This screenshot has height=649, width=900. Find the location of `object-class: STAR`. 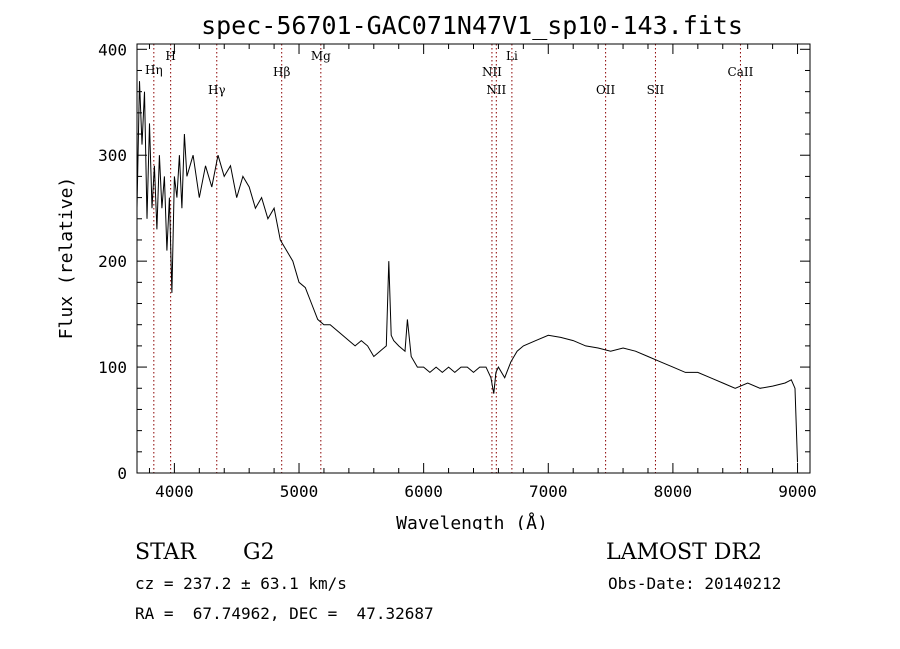

object-class: STAR is located at coordinates (165, 552).